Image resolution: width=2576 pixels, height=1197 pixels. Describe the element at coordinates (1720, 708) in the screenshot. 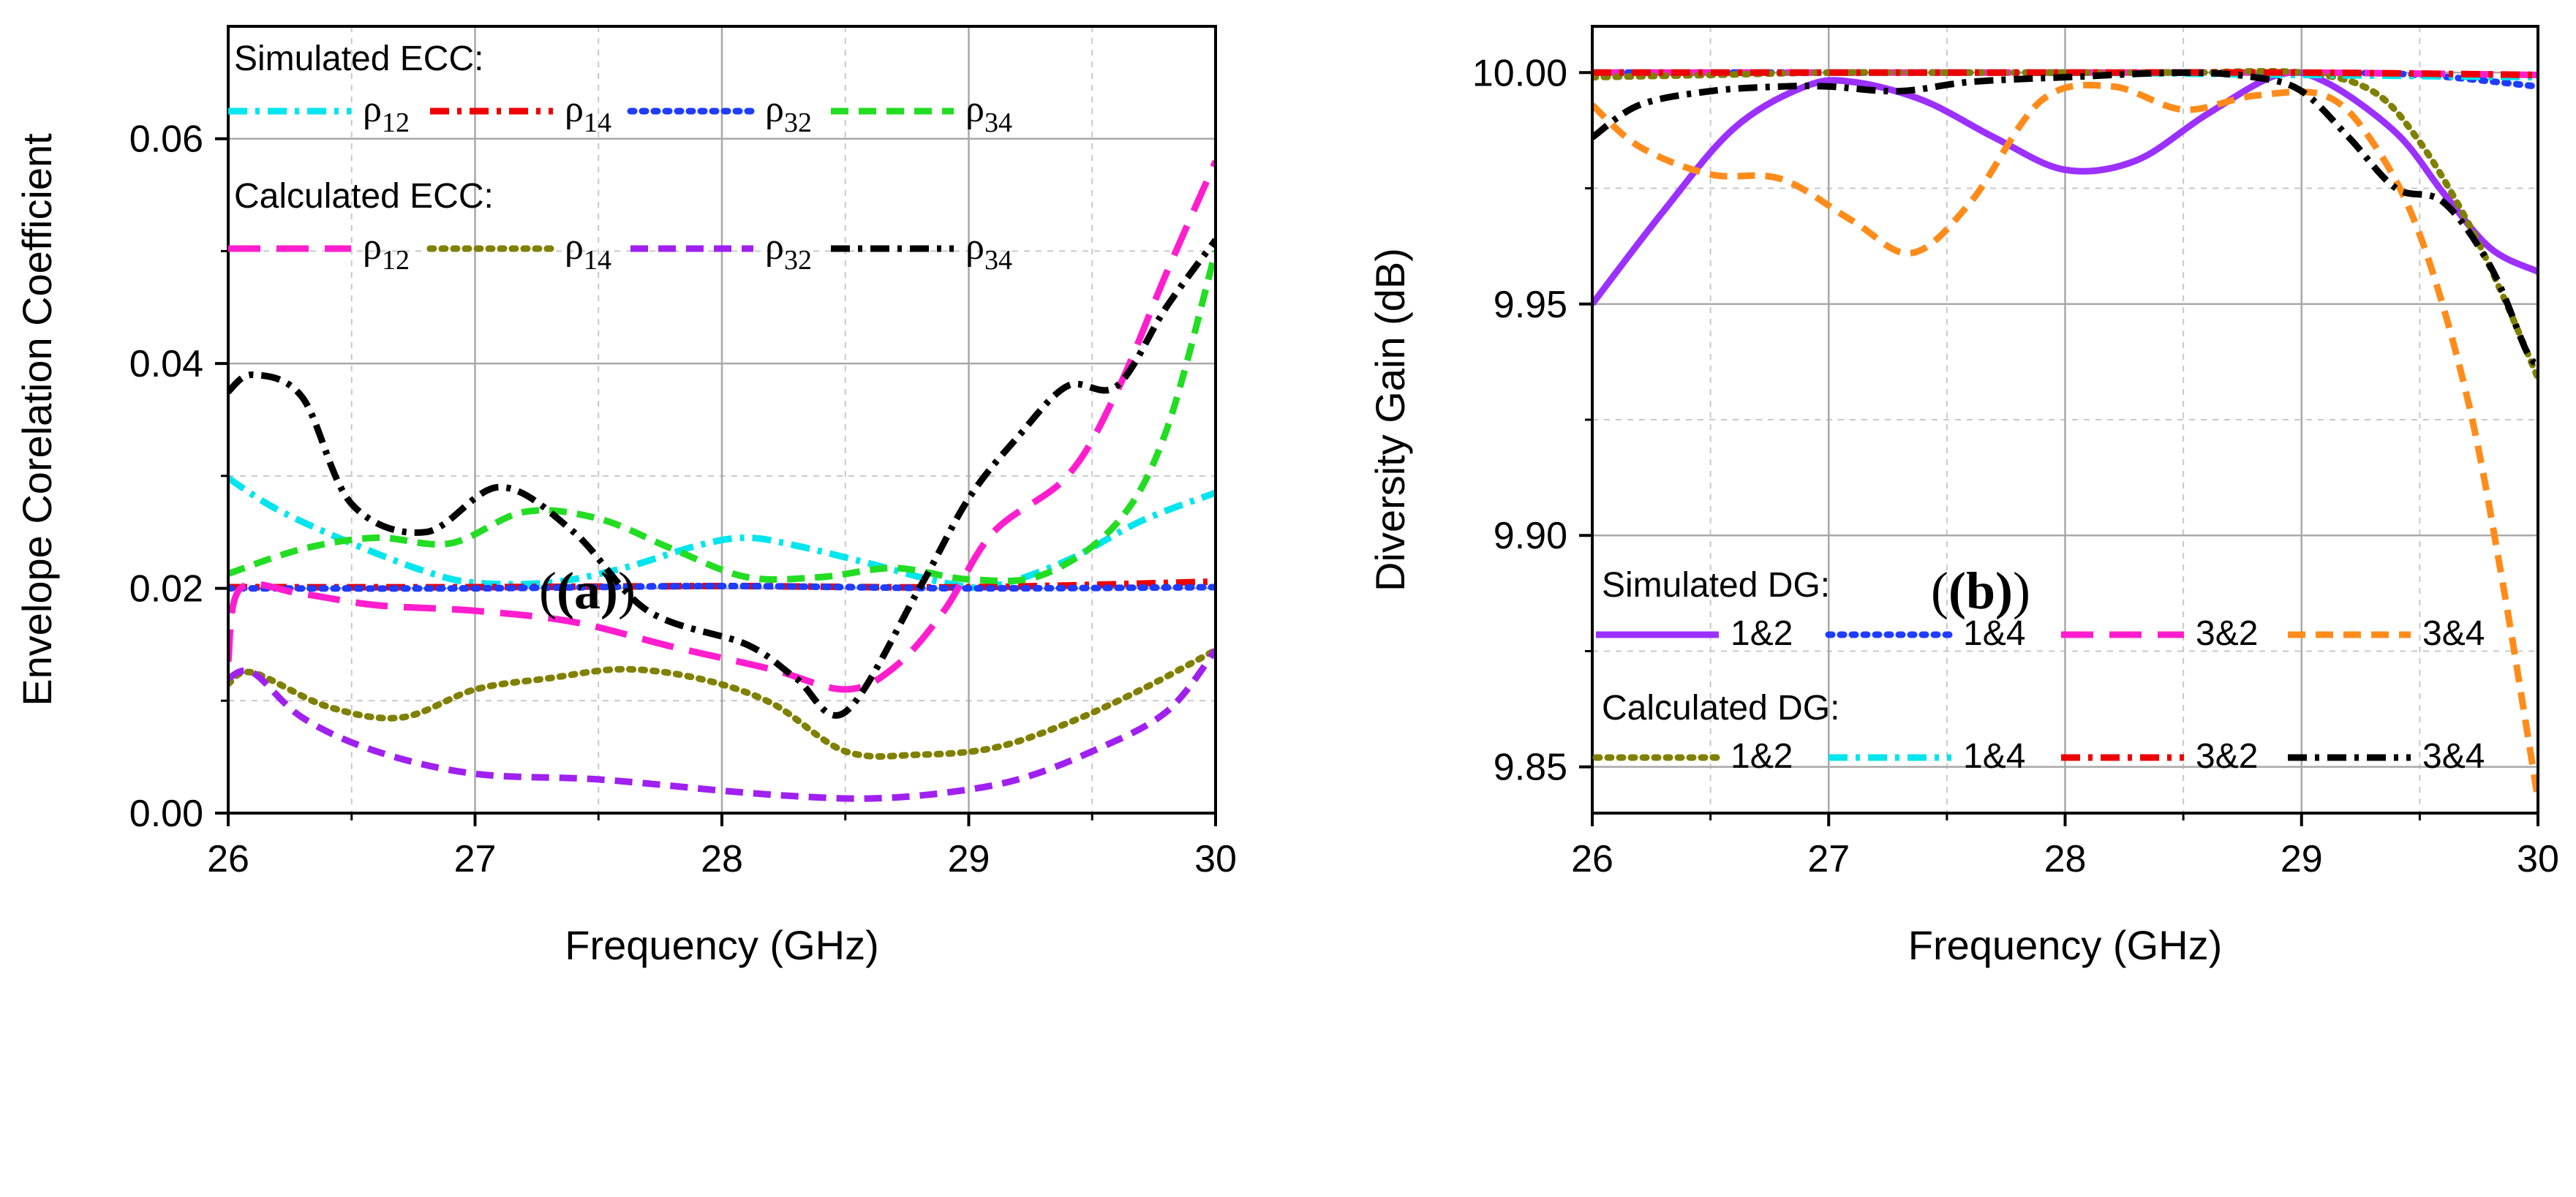

I see `legend-group-title: Calculated DG:` at that location.